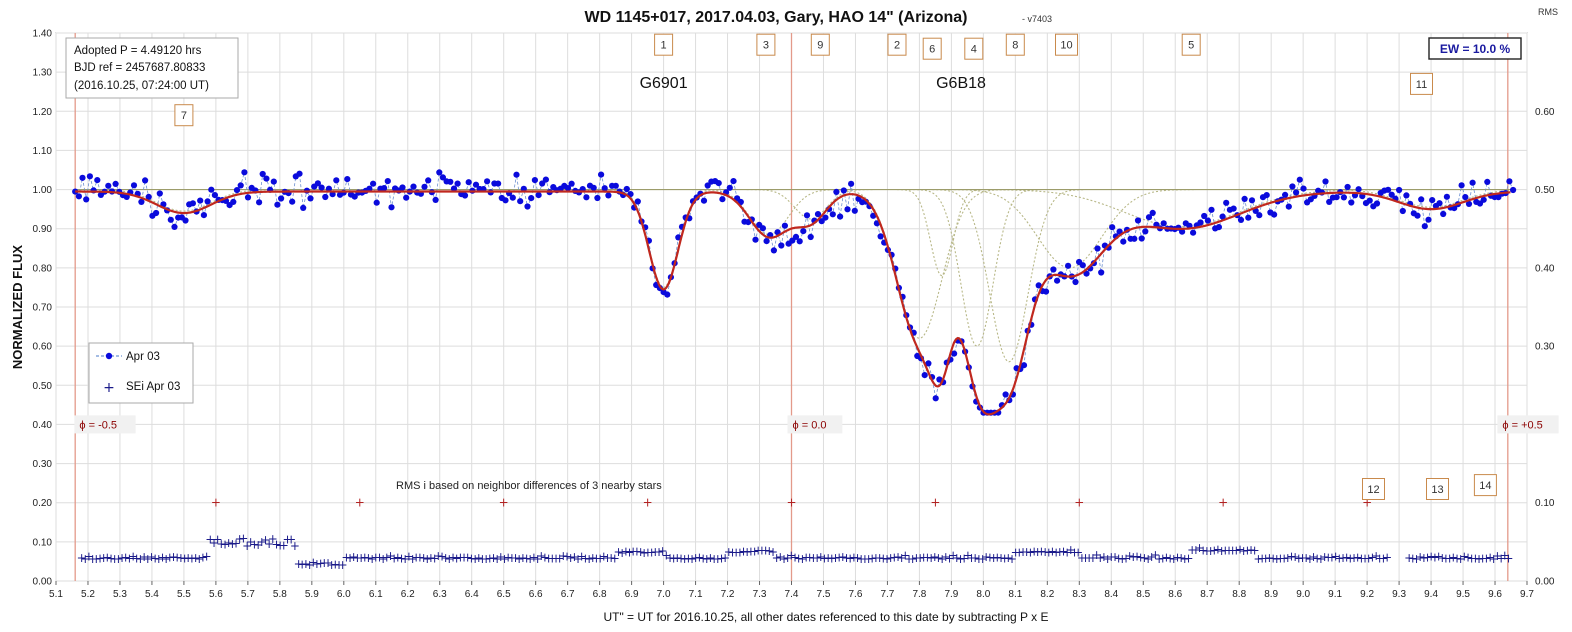 The height and width of the screenshot is (632, 1572). Describe the element at coordinates (184, 116) in the screenshot. I see `dip-tag-label: 7` at that location.